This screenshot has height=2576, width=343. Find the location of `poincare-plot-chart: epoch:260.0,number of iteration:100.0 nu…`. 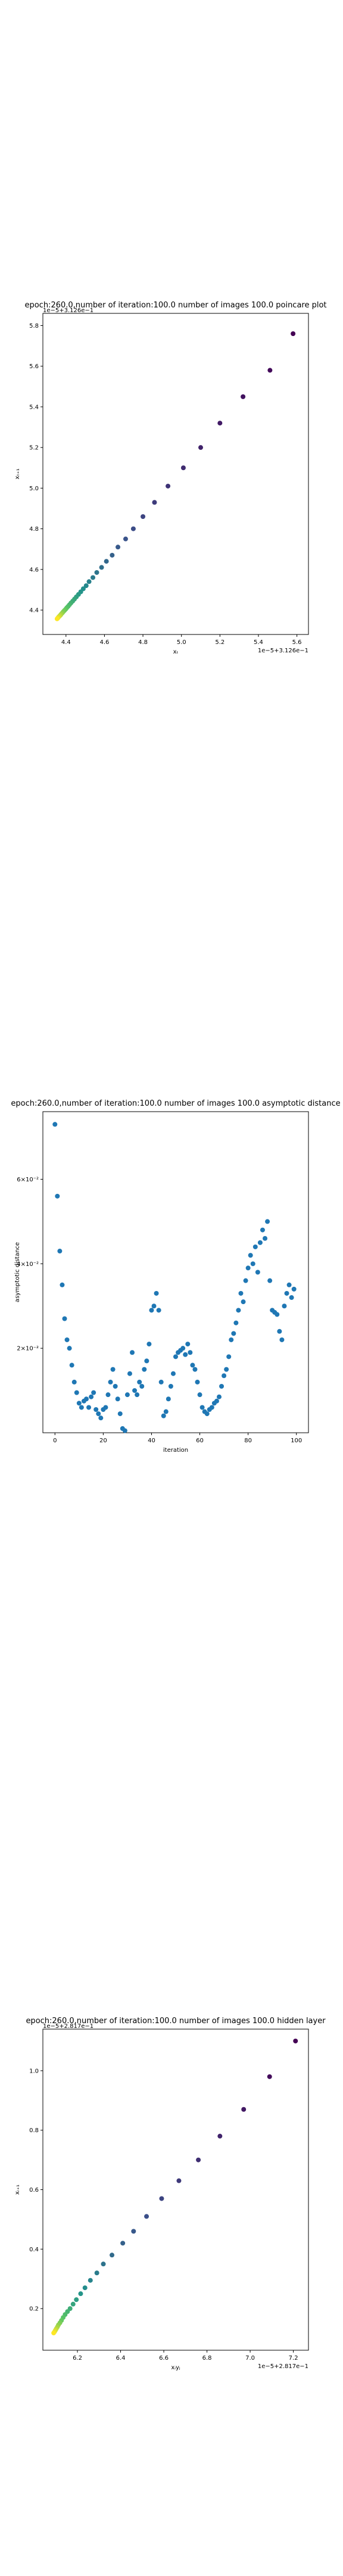

poincare-plot-chart: epoch:260.0,number of iteration:100.0 nu… is located at coordinates (171, 478).